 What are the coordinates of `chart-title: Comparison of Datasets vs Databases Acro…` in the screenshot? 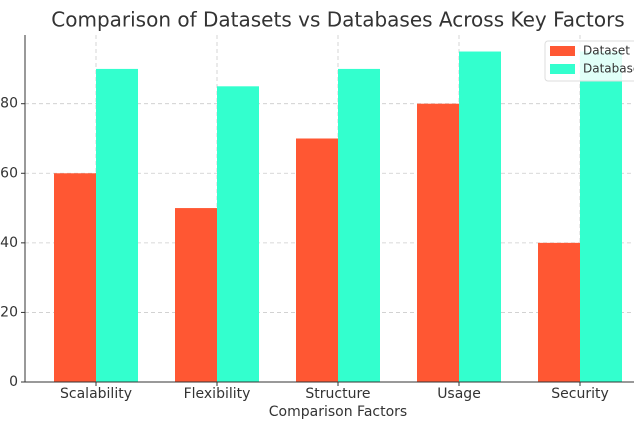 It's located at (337, 20).